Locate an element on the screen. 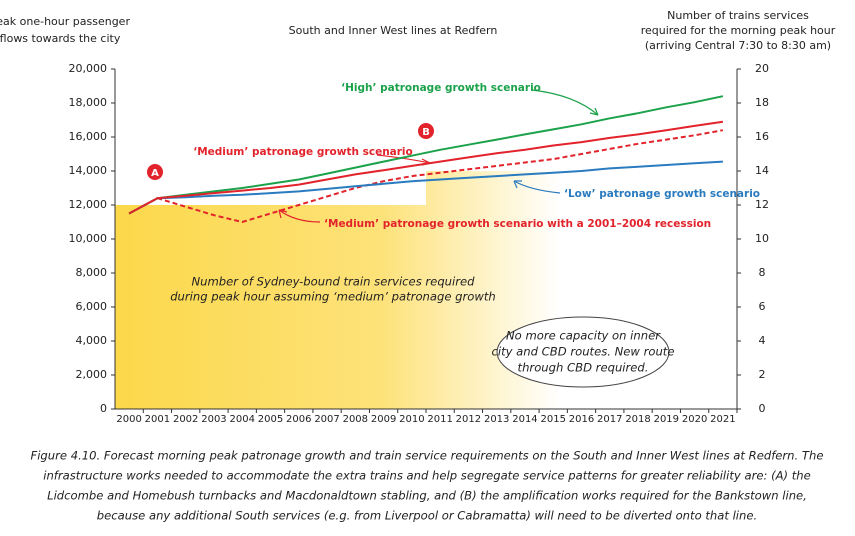  y2-axis-label: required for the morning peak hour is located at coordinates (738, 30).